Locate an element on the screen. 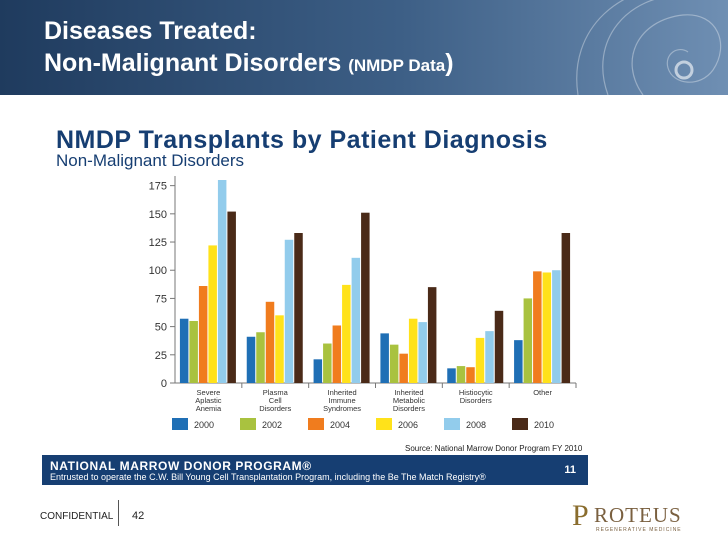  x-tick-label: Immune is located at coordinates (342, 400).